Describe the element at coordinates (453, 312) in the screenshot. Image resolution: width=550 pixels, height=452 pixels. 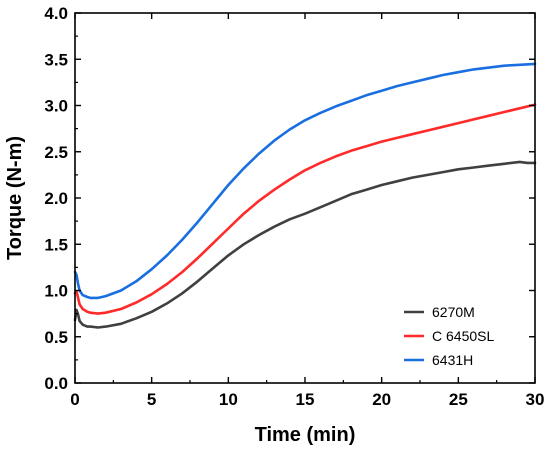
I see `legend-label-0: 6270M` at that location.